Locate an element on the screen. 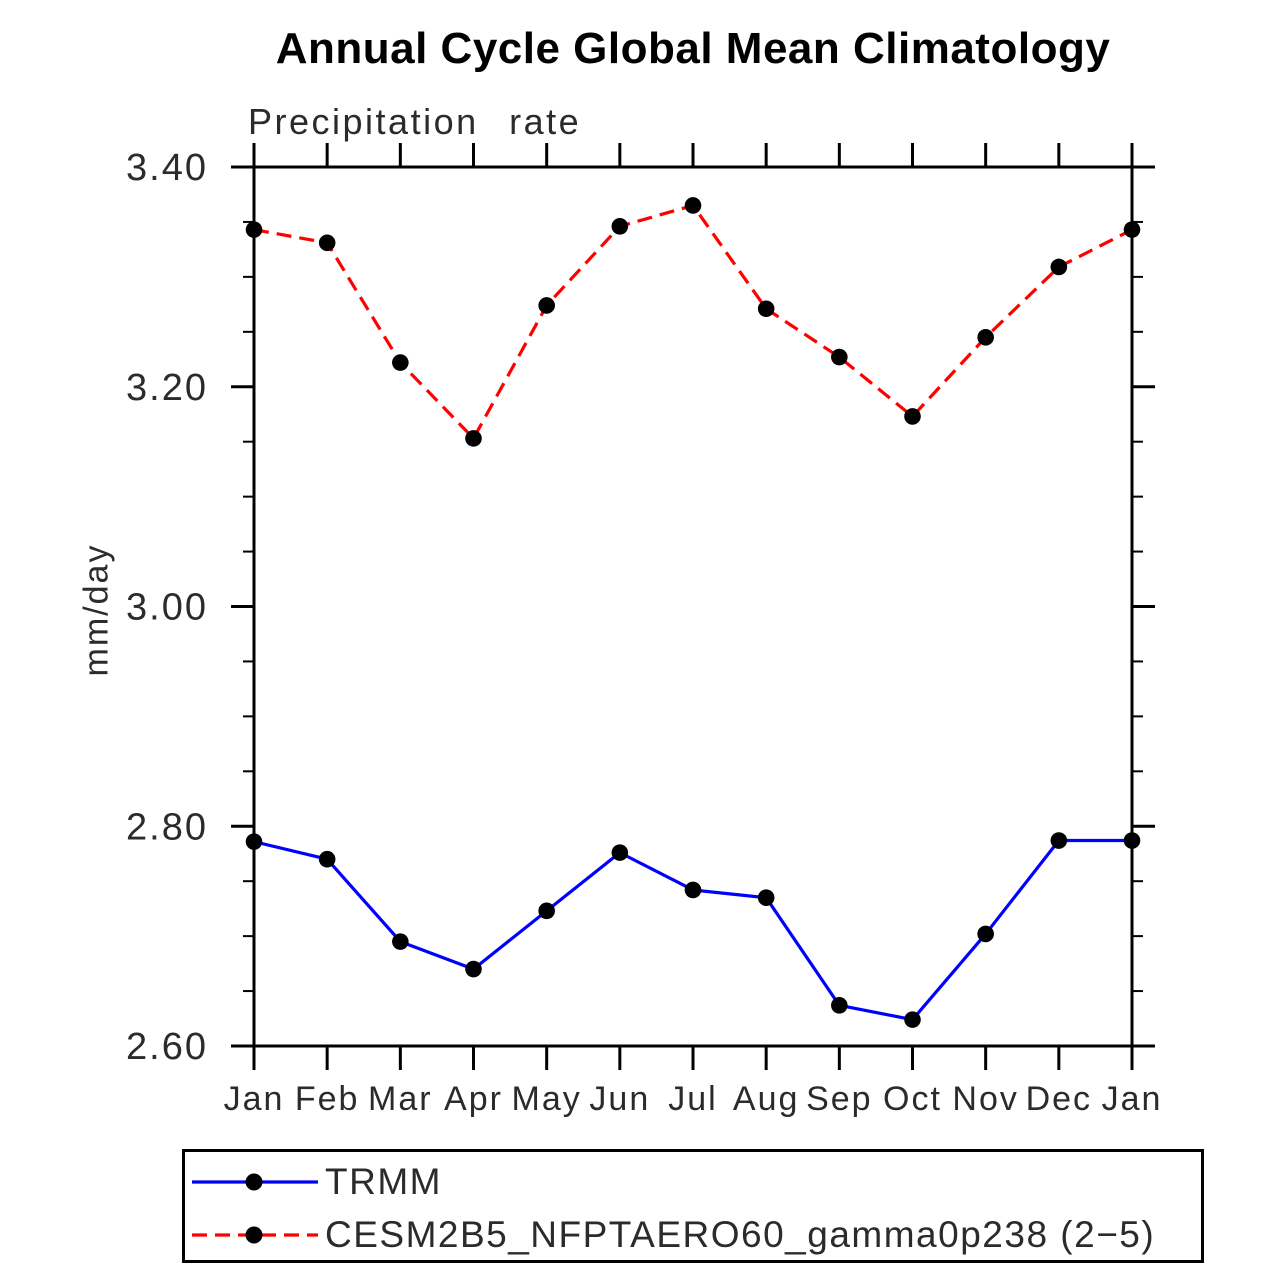  x-tick-label: Apr is located at coordinates (473, 1099).